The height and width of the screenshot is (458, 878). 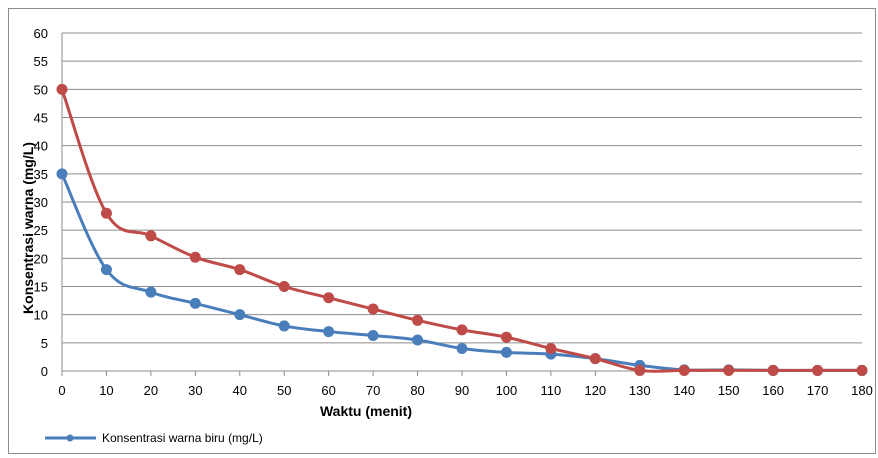 I want to click on x-tick-label: 180, so click(x=862, y=390).